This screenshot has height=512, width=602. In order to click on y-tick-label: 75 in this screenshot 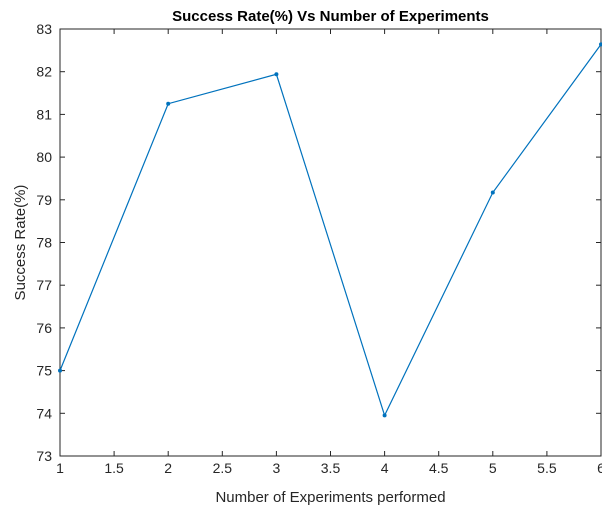, I will do `click(44, 371)`.